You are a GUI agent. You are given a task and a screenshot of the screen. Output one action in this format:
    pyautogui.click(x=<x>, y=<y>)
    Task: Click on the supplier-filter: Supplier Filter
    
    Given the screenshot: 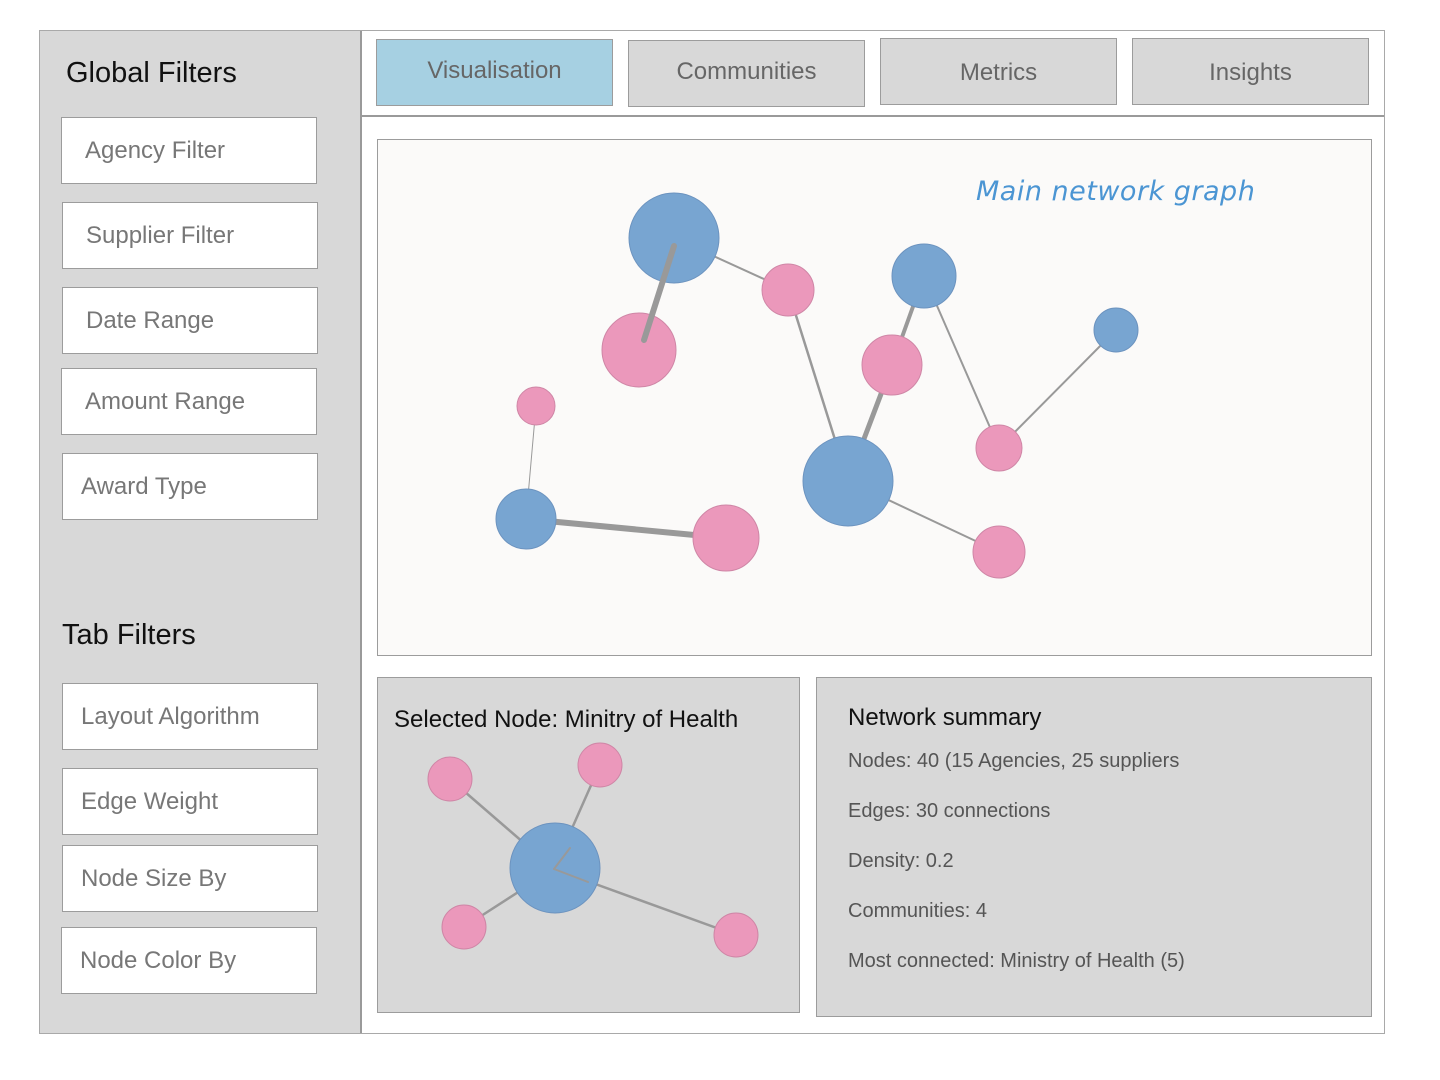 What is the action you would take?
    pyautogui.click(x=190, y=235)
    